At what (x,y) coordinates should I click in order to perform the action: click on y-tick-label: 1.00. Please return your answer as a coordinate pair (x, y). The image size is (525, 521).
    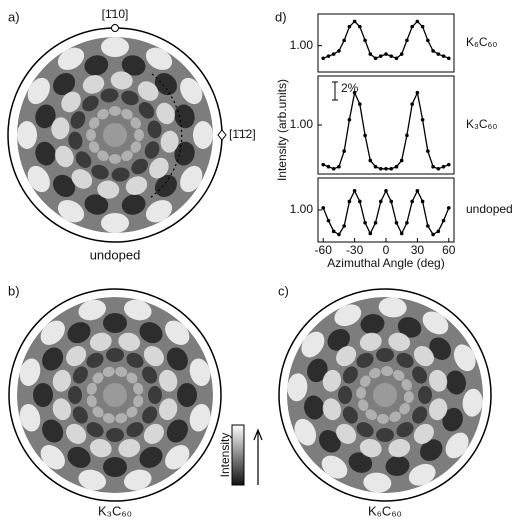
    Looking at the image, I should click on (302, 124).